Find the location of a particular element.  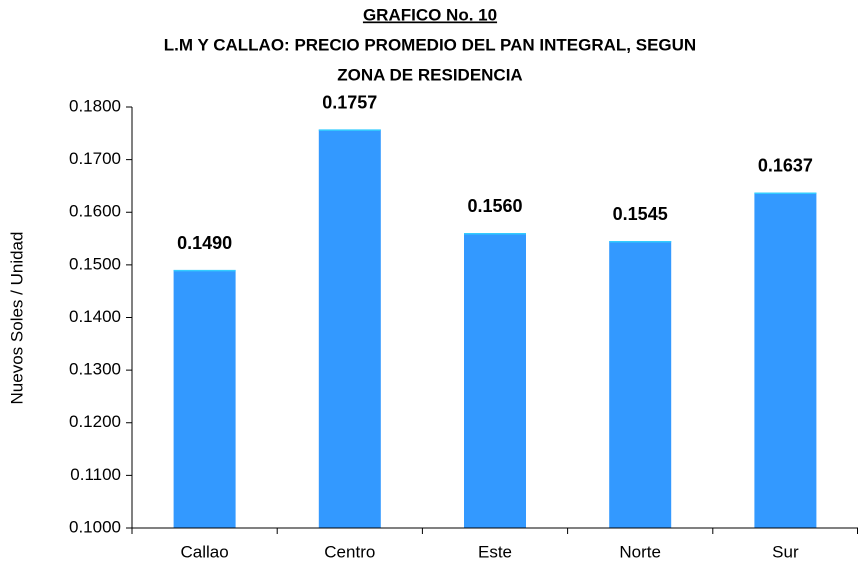

x-tick-label: Norte is located at coordinates (640, 551).